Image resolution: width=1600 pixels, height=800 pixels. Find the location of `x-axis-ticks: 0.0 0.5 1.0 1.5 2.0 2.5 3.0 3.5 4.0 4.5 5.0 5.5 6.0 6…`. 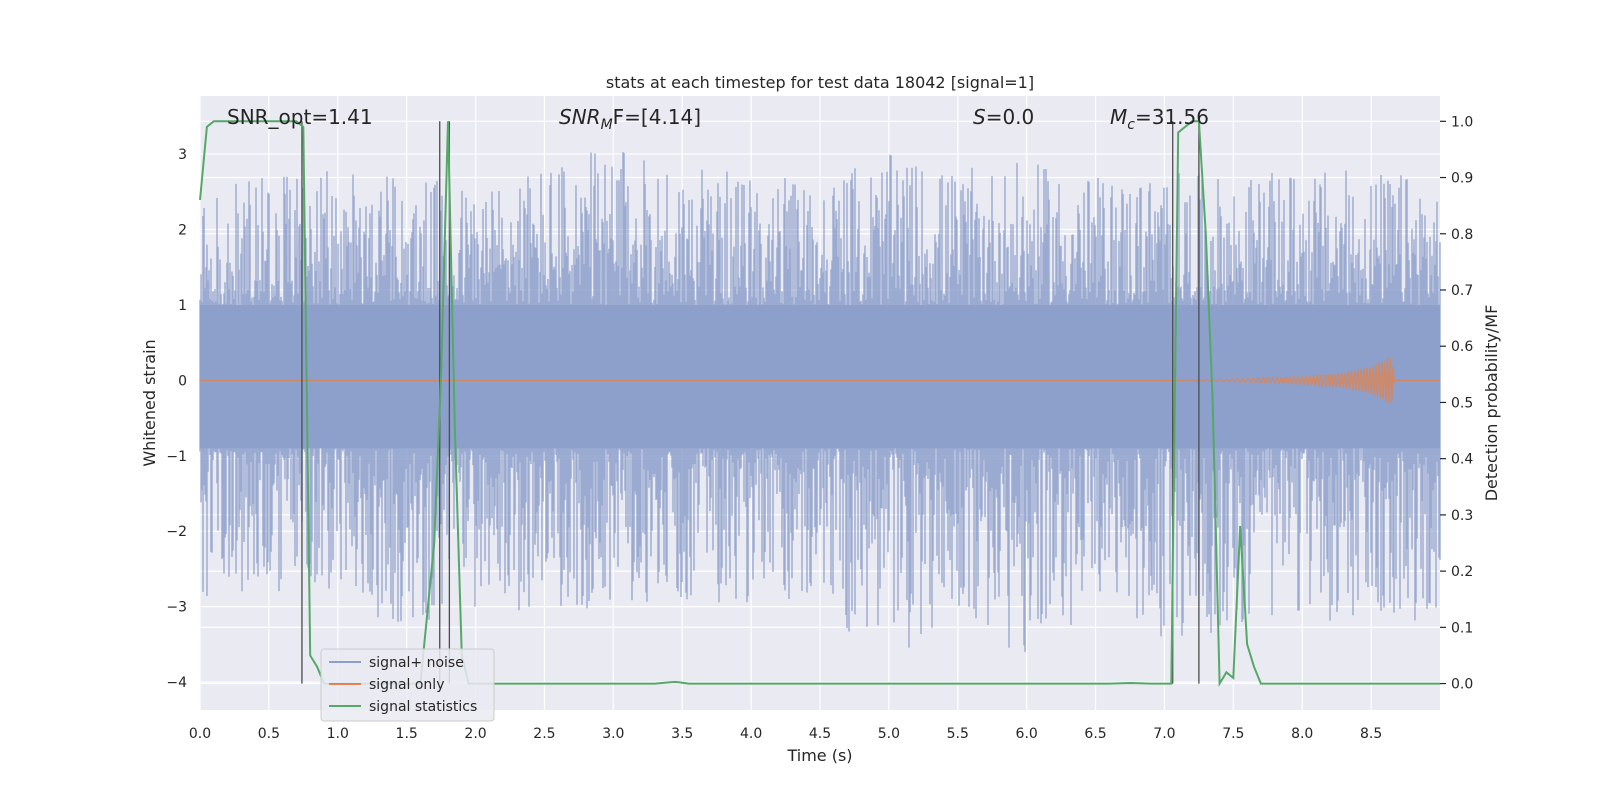

x-axis-ticks: 0.0 0.5 1.0 1.5 2.0 2.5 3.0 3.5 4.0 4.5 5.0 5.5 6.0 6… is located at coordinates (785, 734).